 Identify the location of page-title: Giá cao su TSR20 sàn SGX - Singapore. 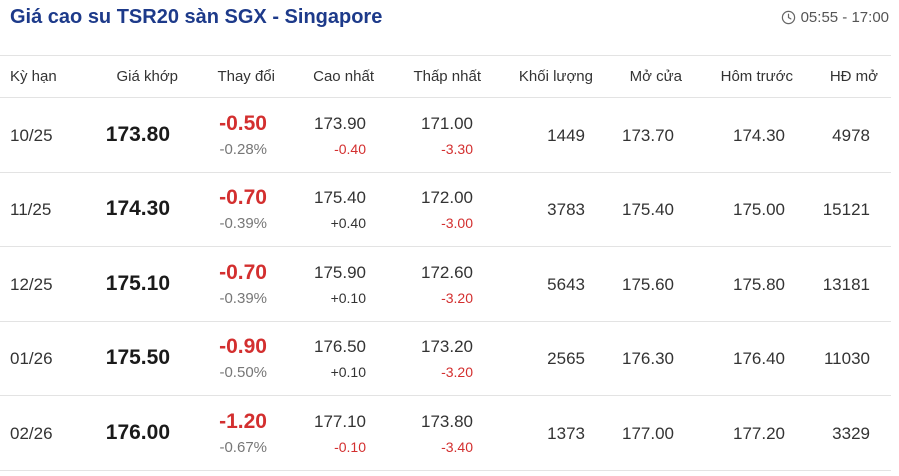
(196, 17).